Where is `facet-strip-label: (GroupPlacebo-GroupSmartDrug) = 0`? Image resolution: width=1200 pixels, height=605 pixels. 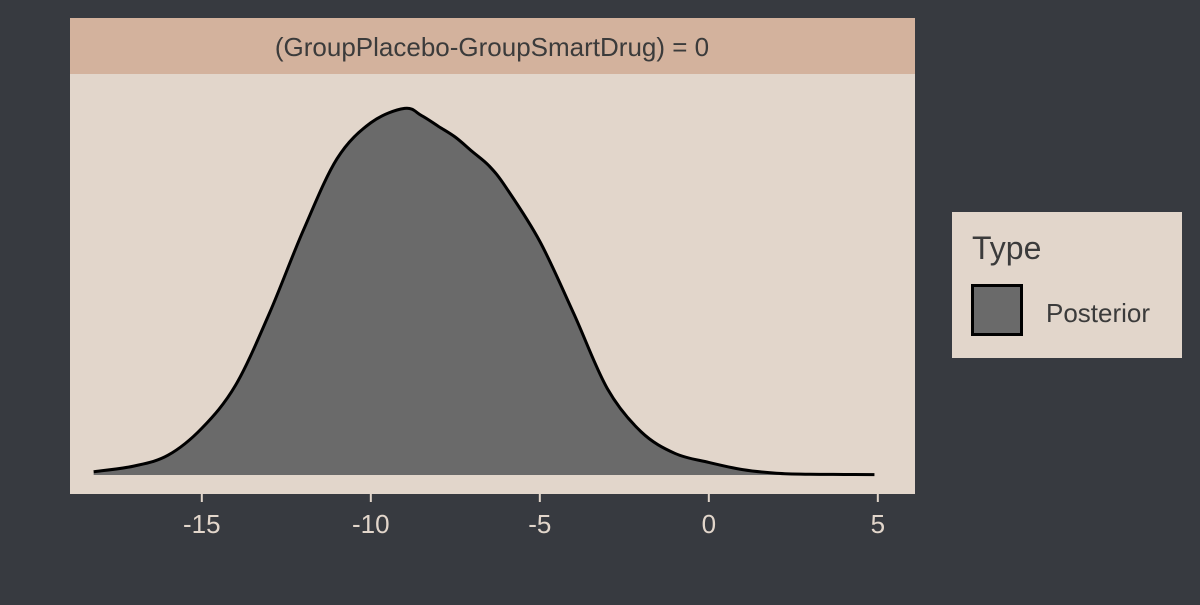 facet-strip-label: (GroupPlacebo-GroupSmartDrug) = 0 is located at coordinates (492, 47).